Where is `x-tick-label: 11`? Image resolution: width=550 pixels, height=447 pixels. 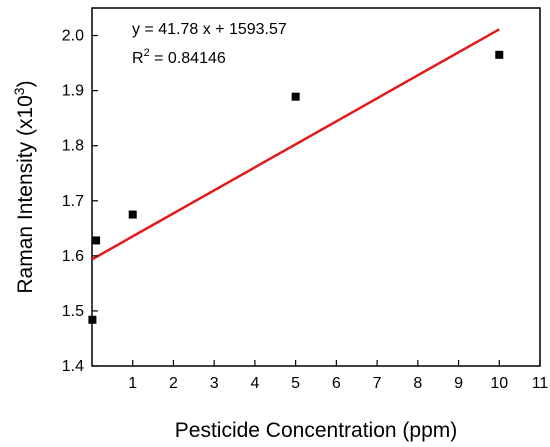
x-tick-label: 11 is located at coordinates (540, 383).